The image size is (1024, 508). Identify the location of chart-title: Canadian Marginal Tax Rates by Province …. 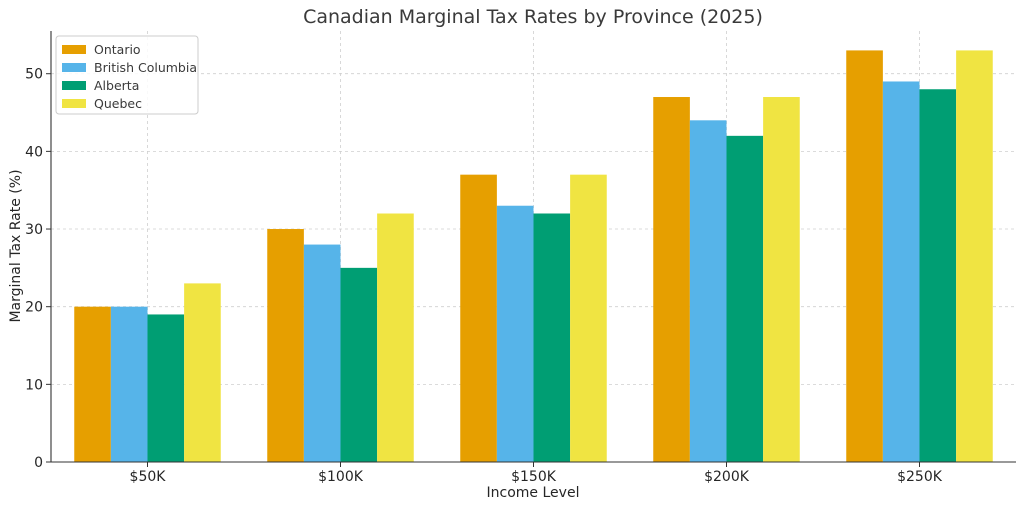
(533, 17).